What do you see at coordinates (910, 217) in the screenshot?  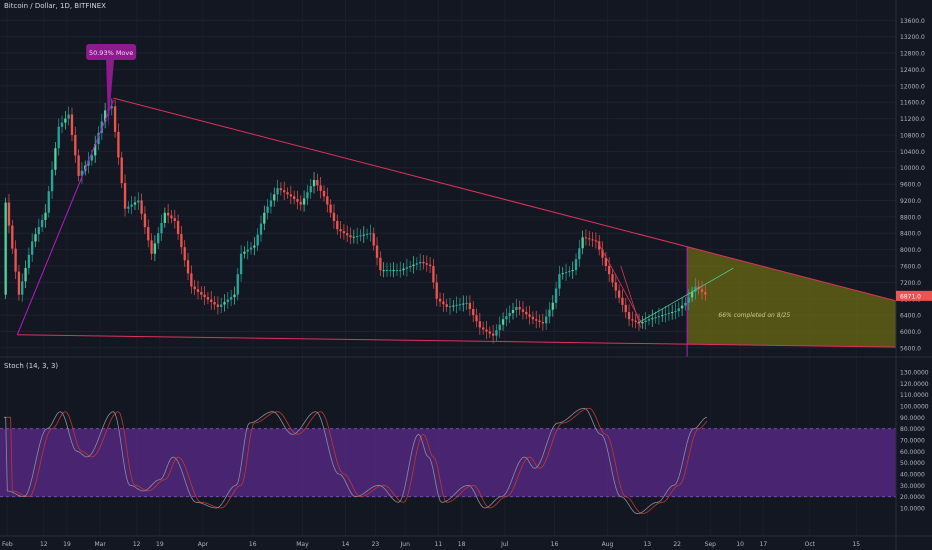 I see `price-tick-label: 8800.0` at bounding box center [910, 217].